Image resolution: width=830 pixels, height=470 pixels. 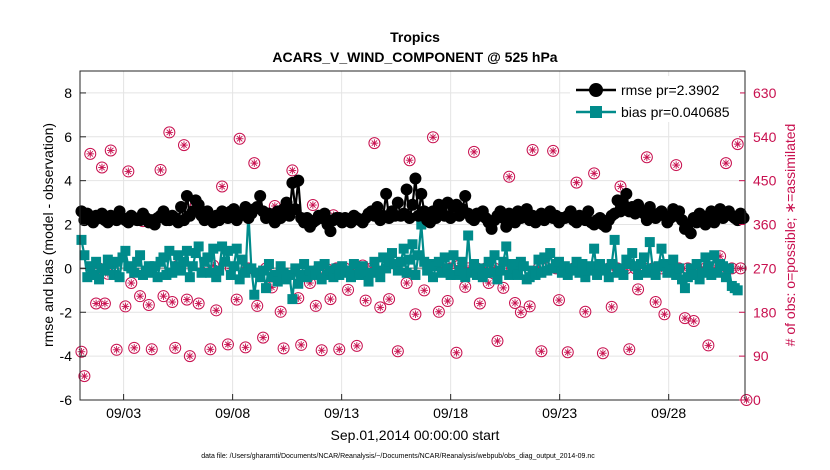 What do you see at coordinates (73, 246) in the screenshot?
I see `left-axis-ticks: -6 -4 -2 0 2 4 6 8` at bounding box center [73, 246].